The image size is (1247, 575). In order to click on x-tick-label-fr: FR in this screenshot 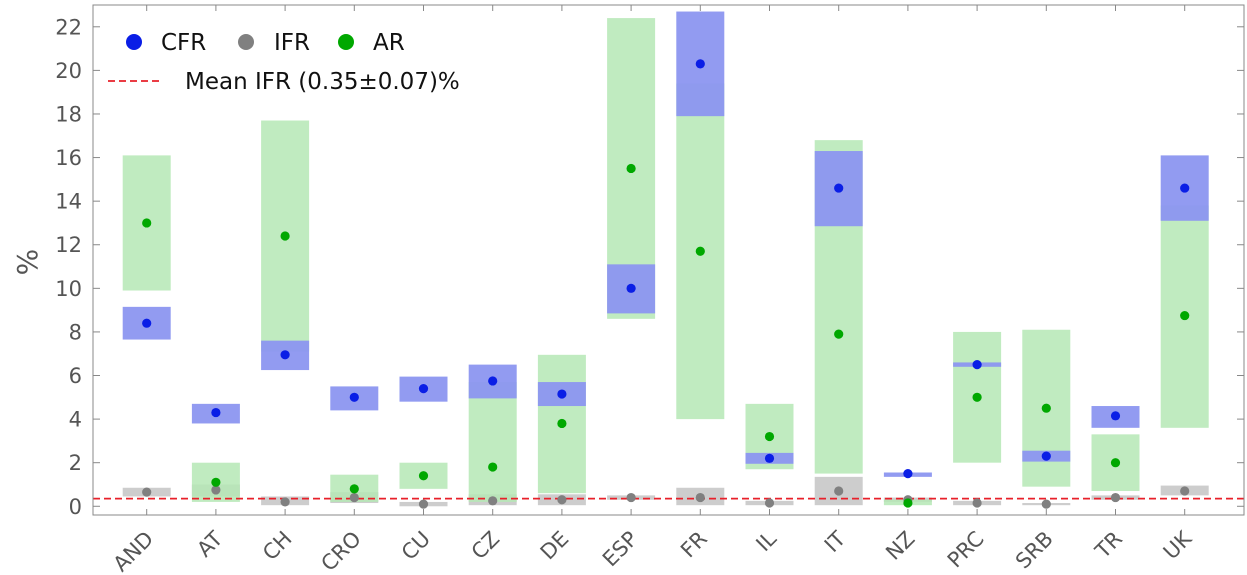, I will do `click(694, 545)`.